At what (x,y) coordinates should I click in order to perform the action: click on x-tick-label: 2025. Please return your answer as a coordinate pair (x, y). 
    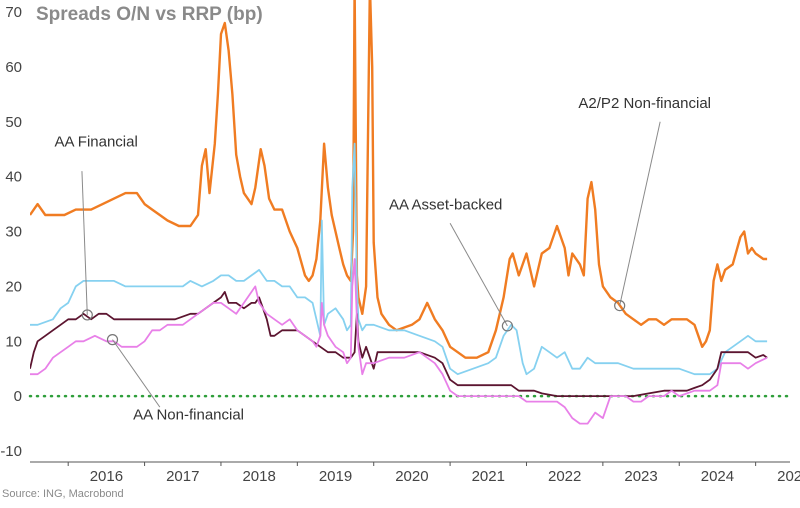
    Looking at the image, I should click on (788, 476).